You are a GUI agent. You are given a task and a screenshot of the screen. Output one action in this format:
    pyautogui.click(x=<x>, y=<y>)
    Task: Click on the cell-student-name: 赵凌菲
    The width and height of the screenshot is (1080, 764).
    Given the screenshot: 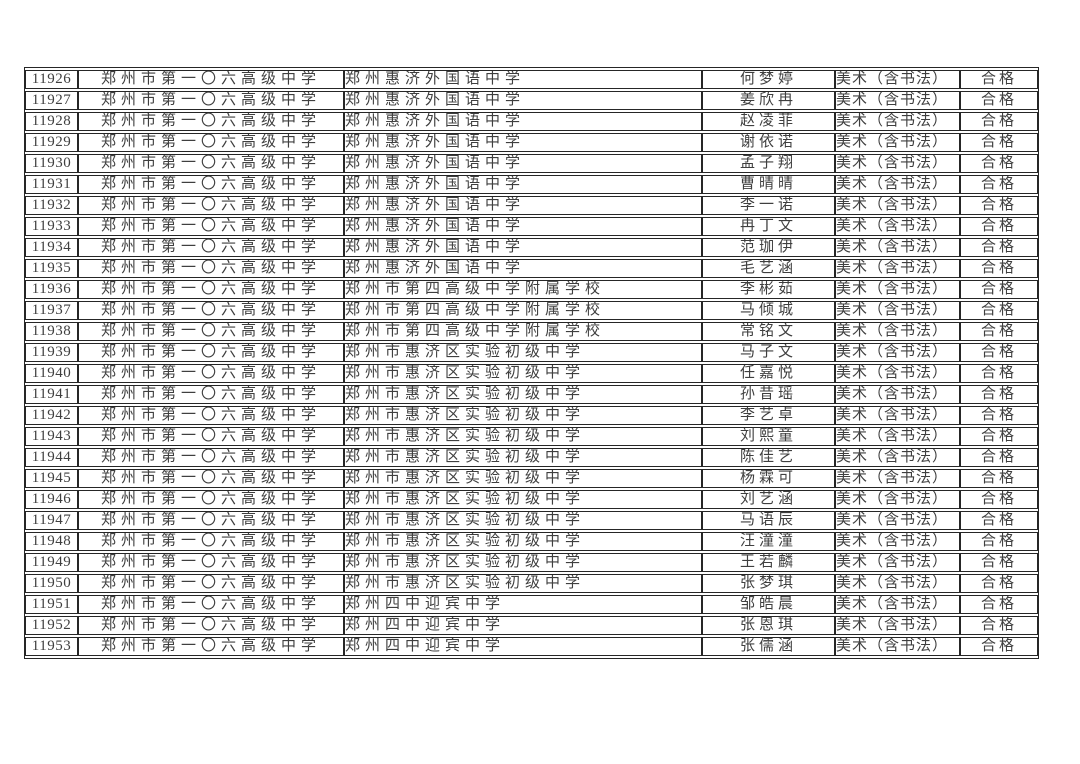 What is the action you would take?
    pyautogui.click(x=768, y=121)
    